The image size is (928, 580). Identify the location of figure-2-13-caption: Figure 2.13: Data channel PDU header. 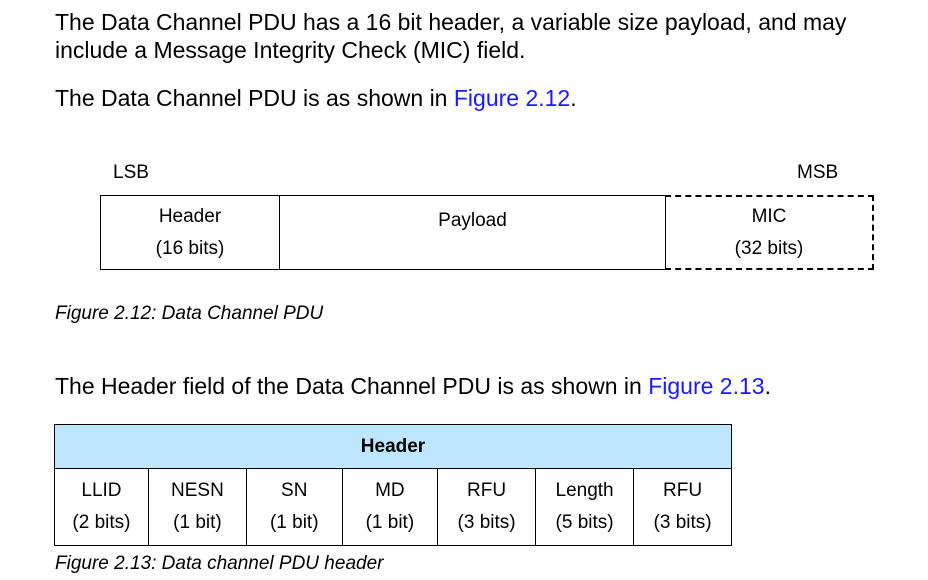
(219, 563).